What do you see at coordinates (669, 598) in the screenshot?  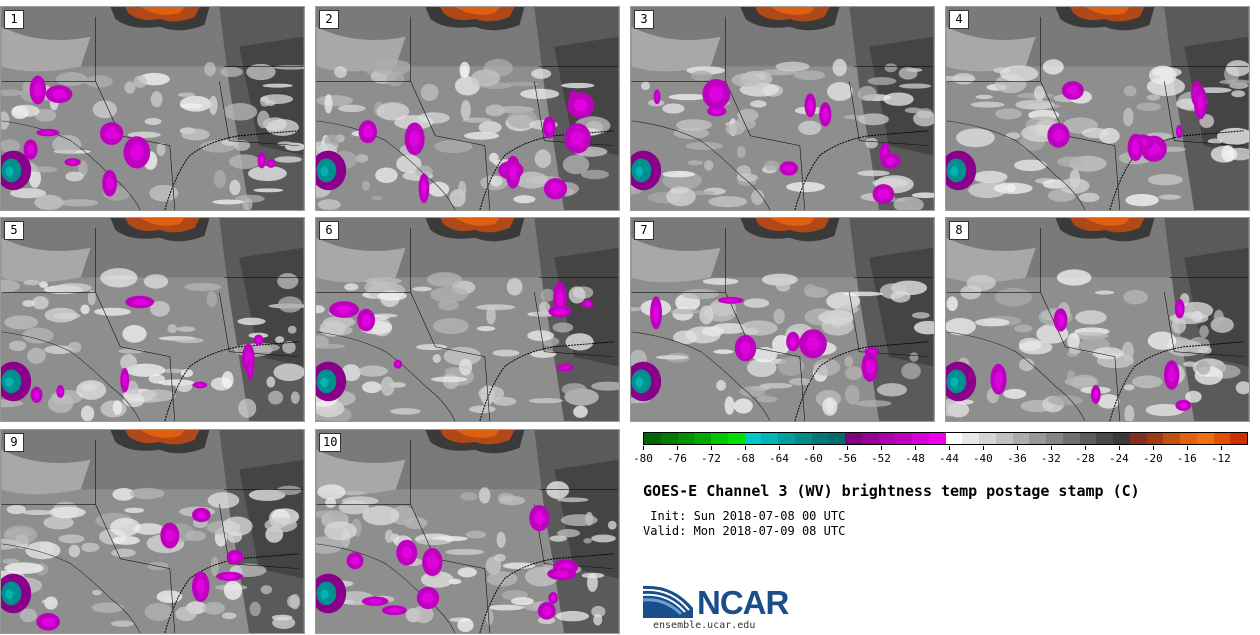 I see `ncar-swoosh-icon` at bounding box center [669, 598].